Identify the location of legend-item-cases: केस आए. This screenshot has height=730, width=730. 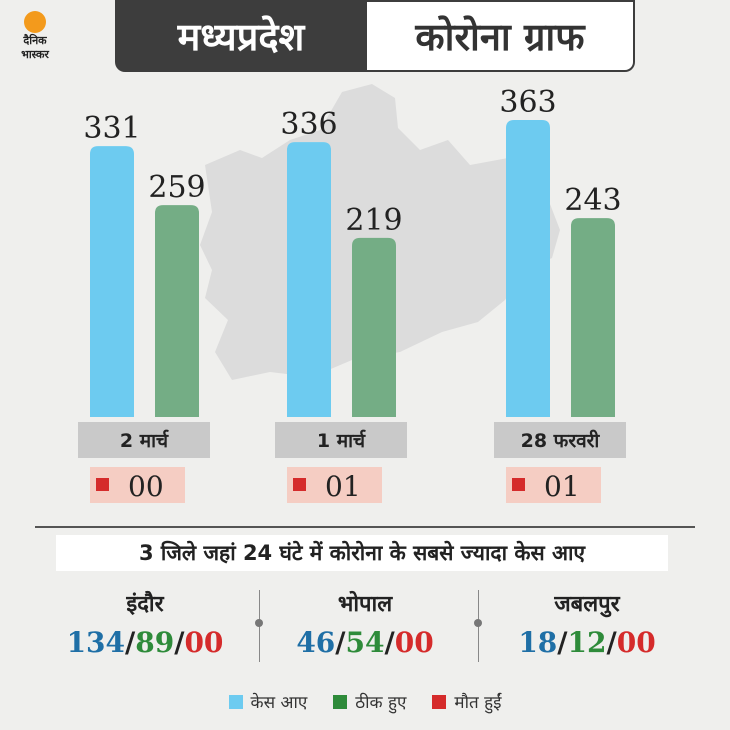
(268, 701).